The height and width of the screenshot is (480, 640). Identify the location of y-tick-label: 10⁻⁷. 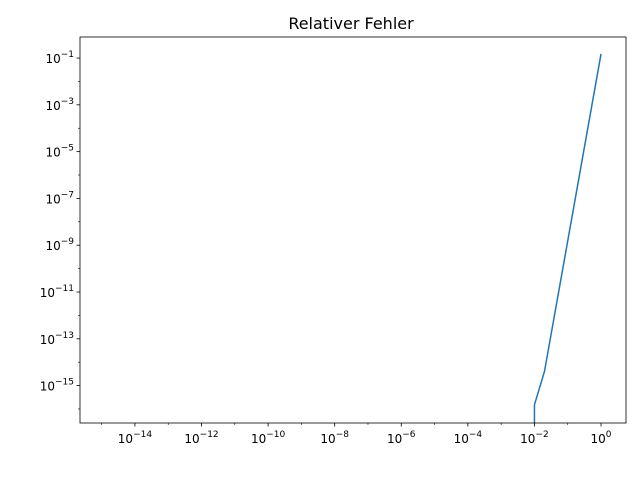
(59, 198).